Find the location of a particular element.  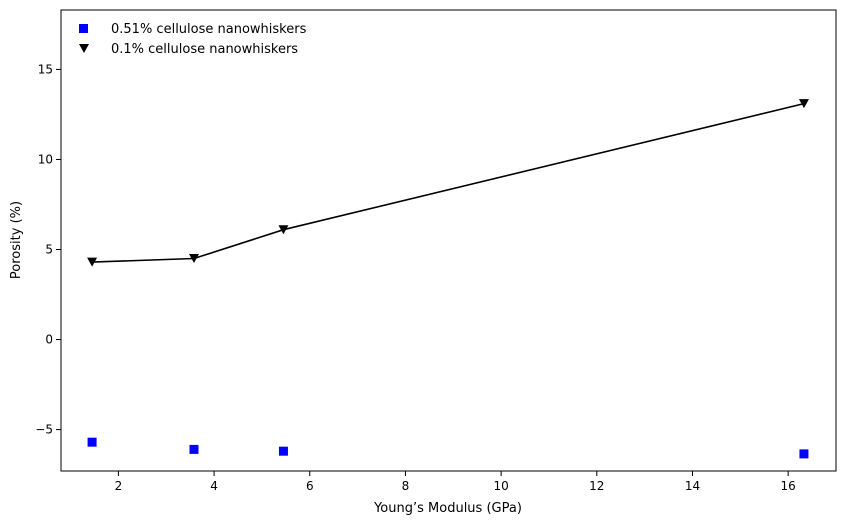

x-tick-label: 10 is located at coordinates (500, 486).